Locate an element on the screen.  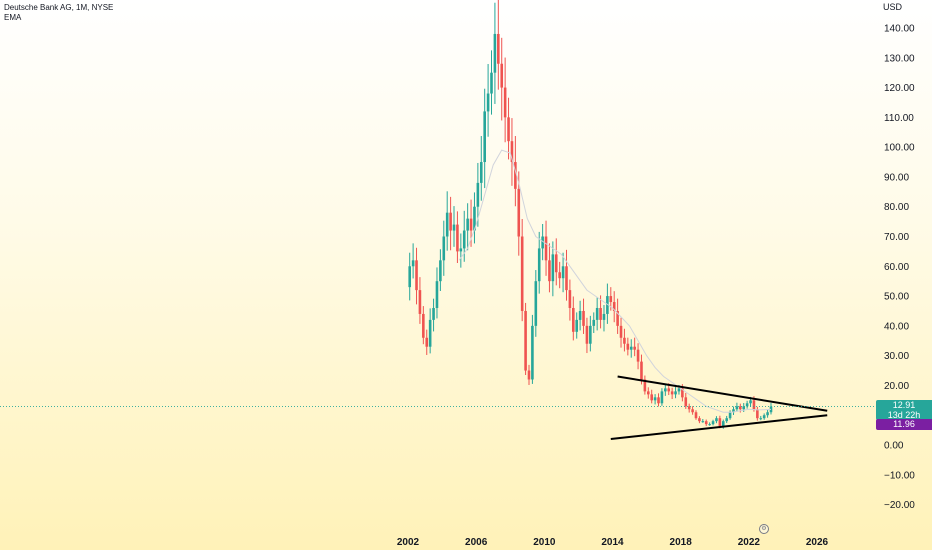
bar-countdown: 13d 22h is located at coordinates (904, 415).